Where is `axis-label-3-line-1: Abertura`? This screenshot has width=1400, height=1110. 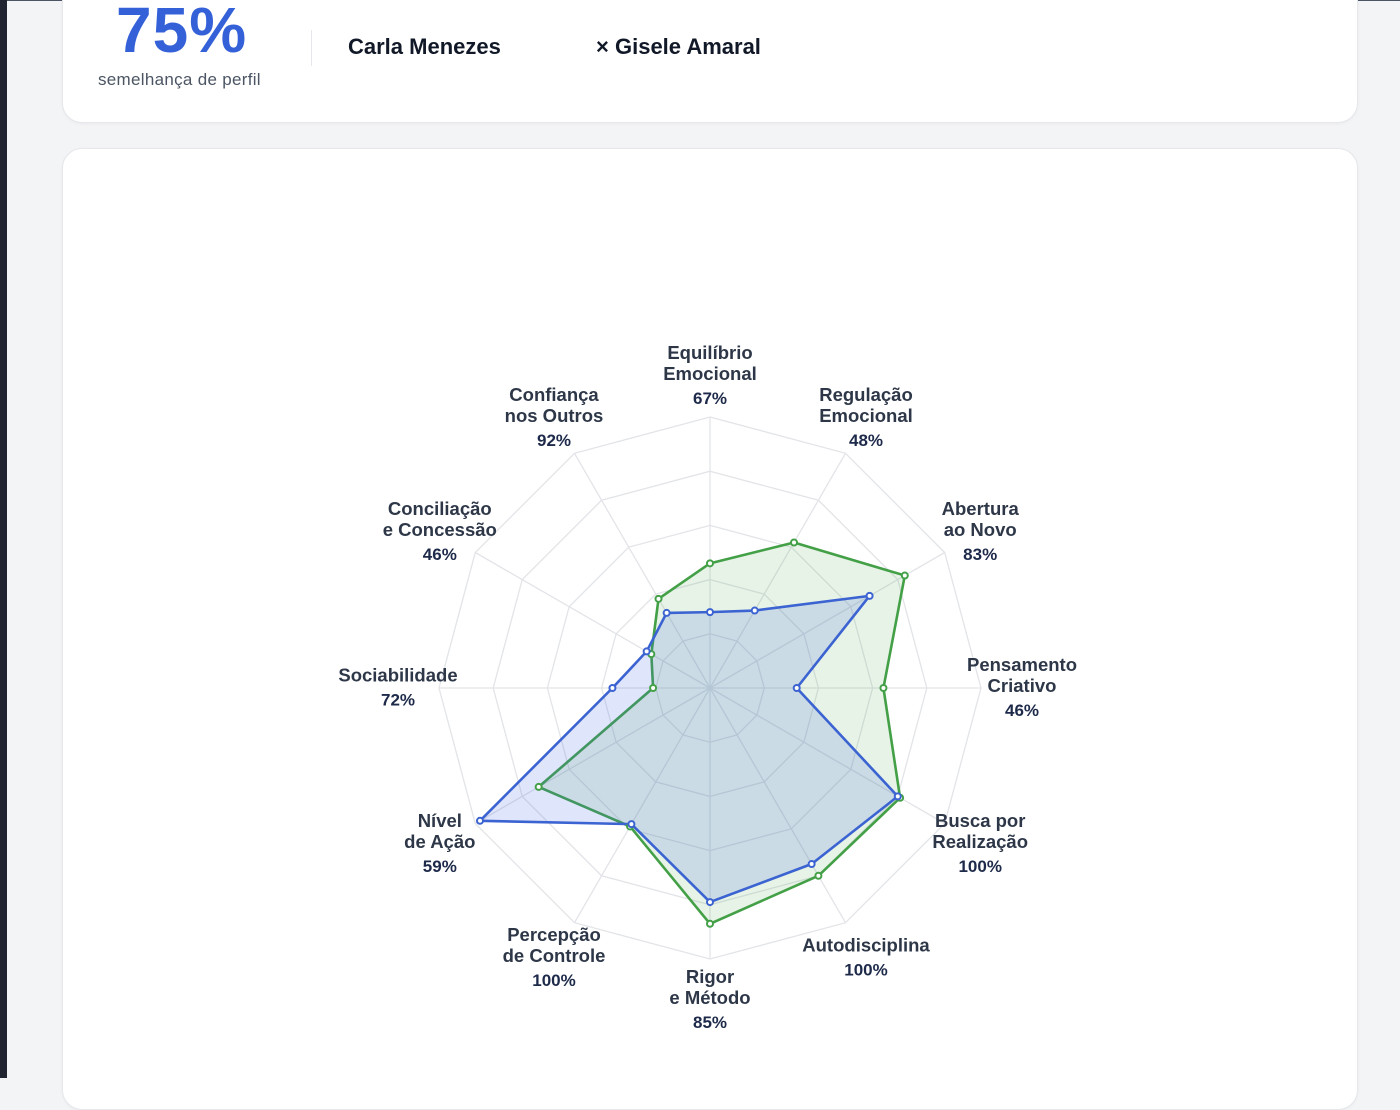 axis-label-3-line-1: Abertura is located at coordinates (981, 508).